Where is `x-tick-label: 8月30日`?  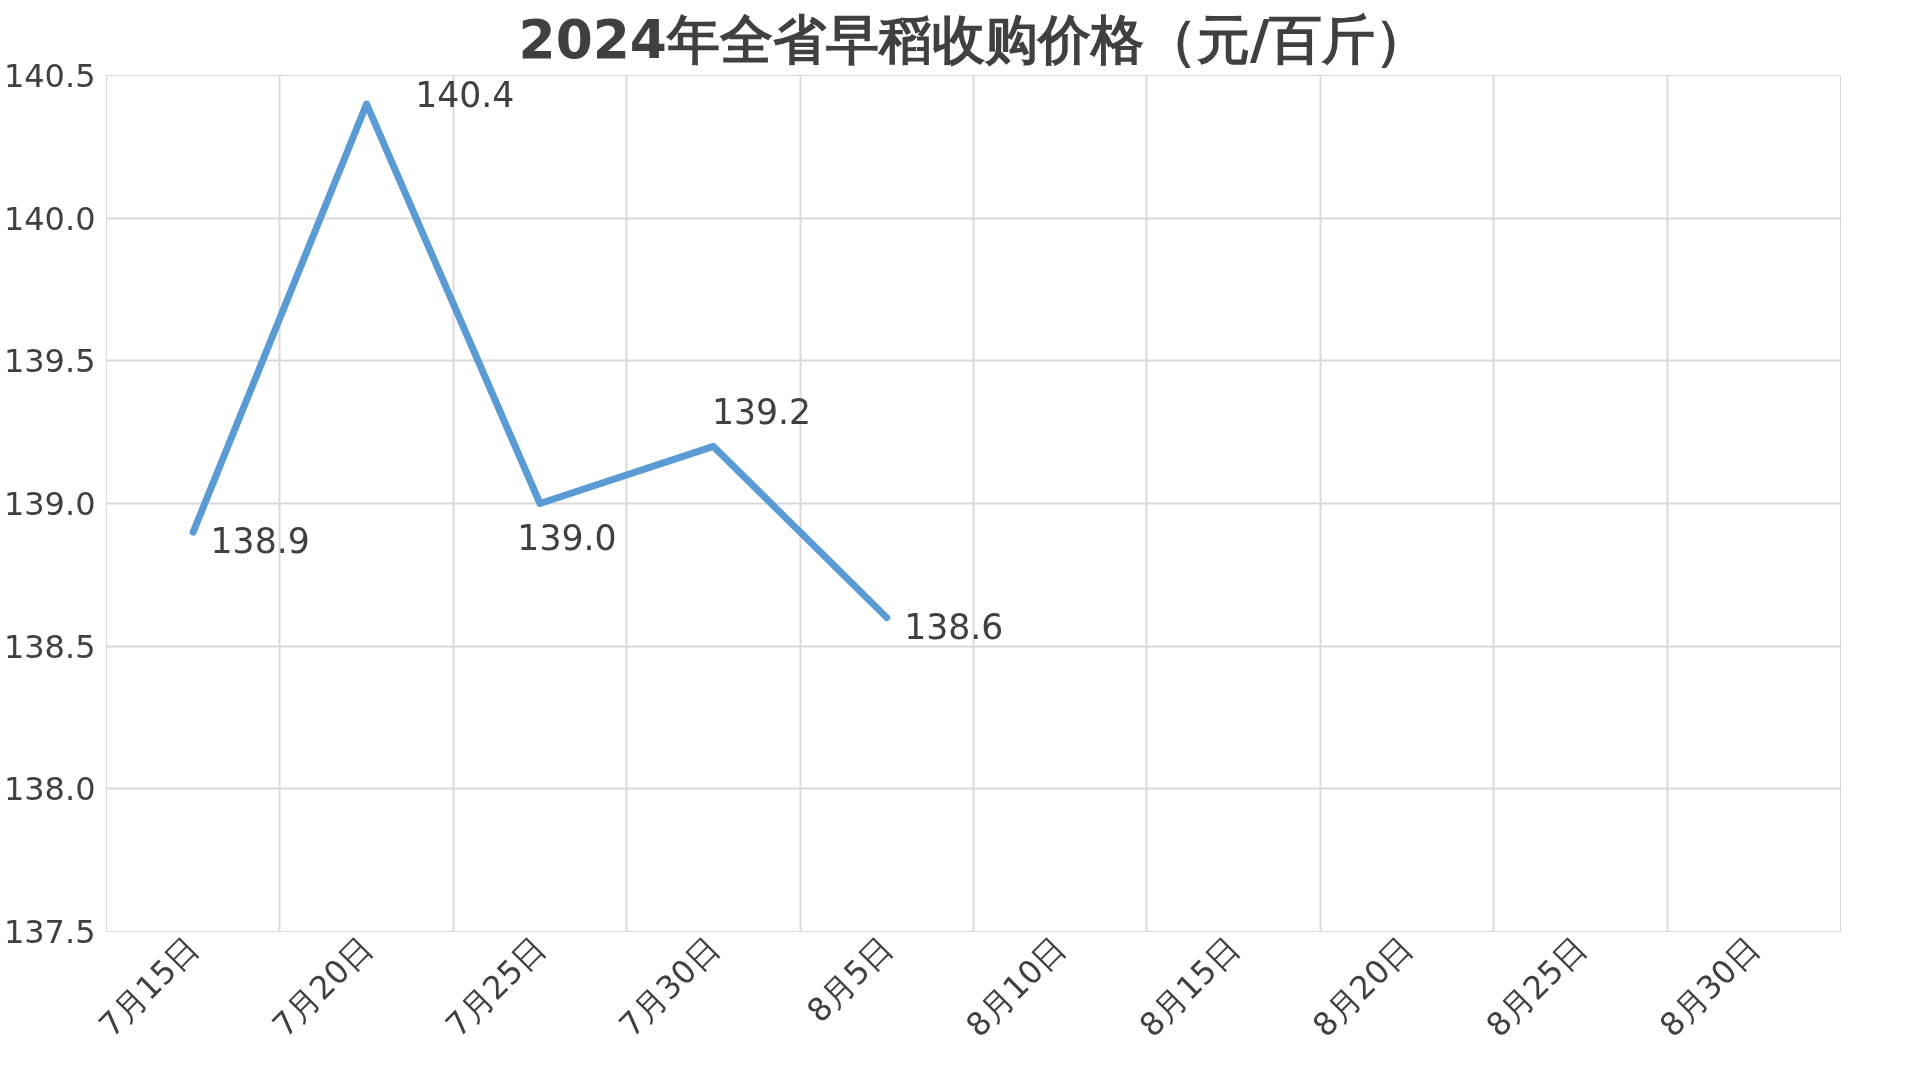
x-tick-label: 8月30日 is located at coordinates (1709, 987).